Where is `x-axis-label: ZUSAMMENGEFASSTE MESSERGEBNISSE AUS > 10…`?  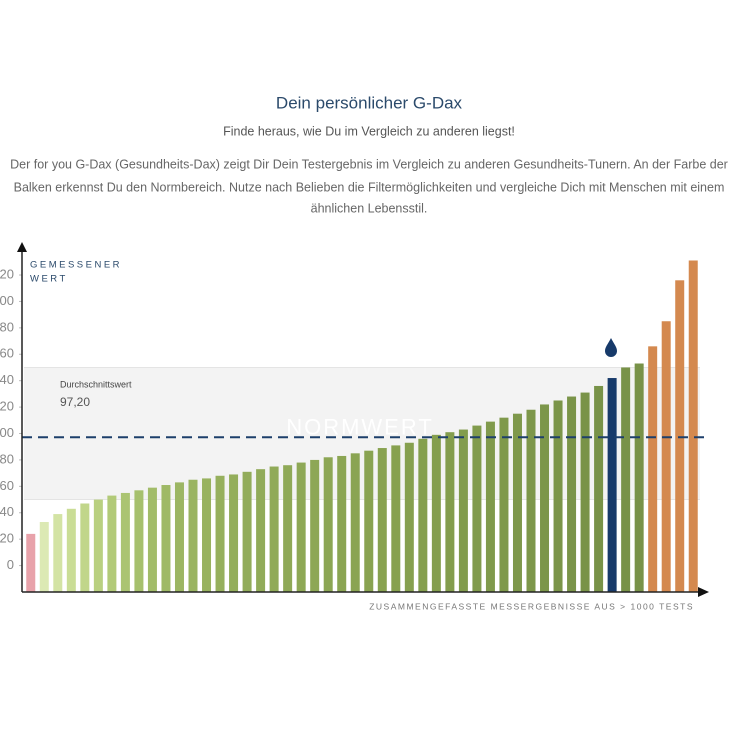 x-axis-label: ZUSAMMENGEFASSTE MESSERGEBNISSE AUS > 10… is located at coordinates (531, 606).